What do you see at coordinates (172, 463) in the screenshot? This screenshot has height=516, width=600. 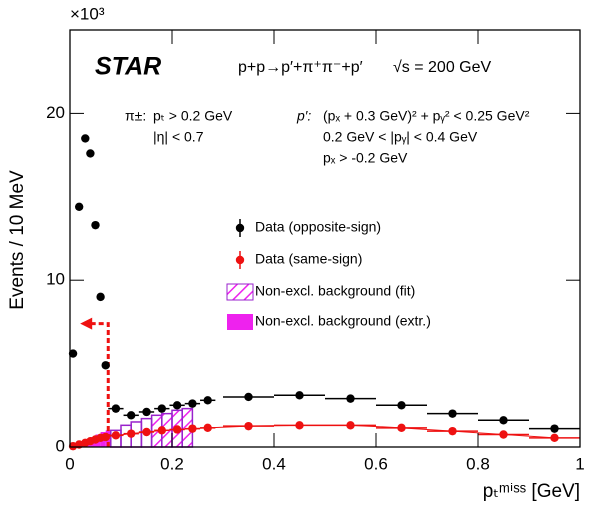 I see `x-tick-label: 0.2` at bounding box center [172, 463].